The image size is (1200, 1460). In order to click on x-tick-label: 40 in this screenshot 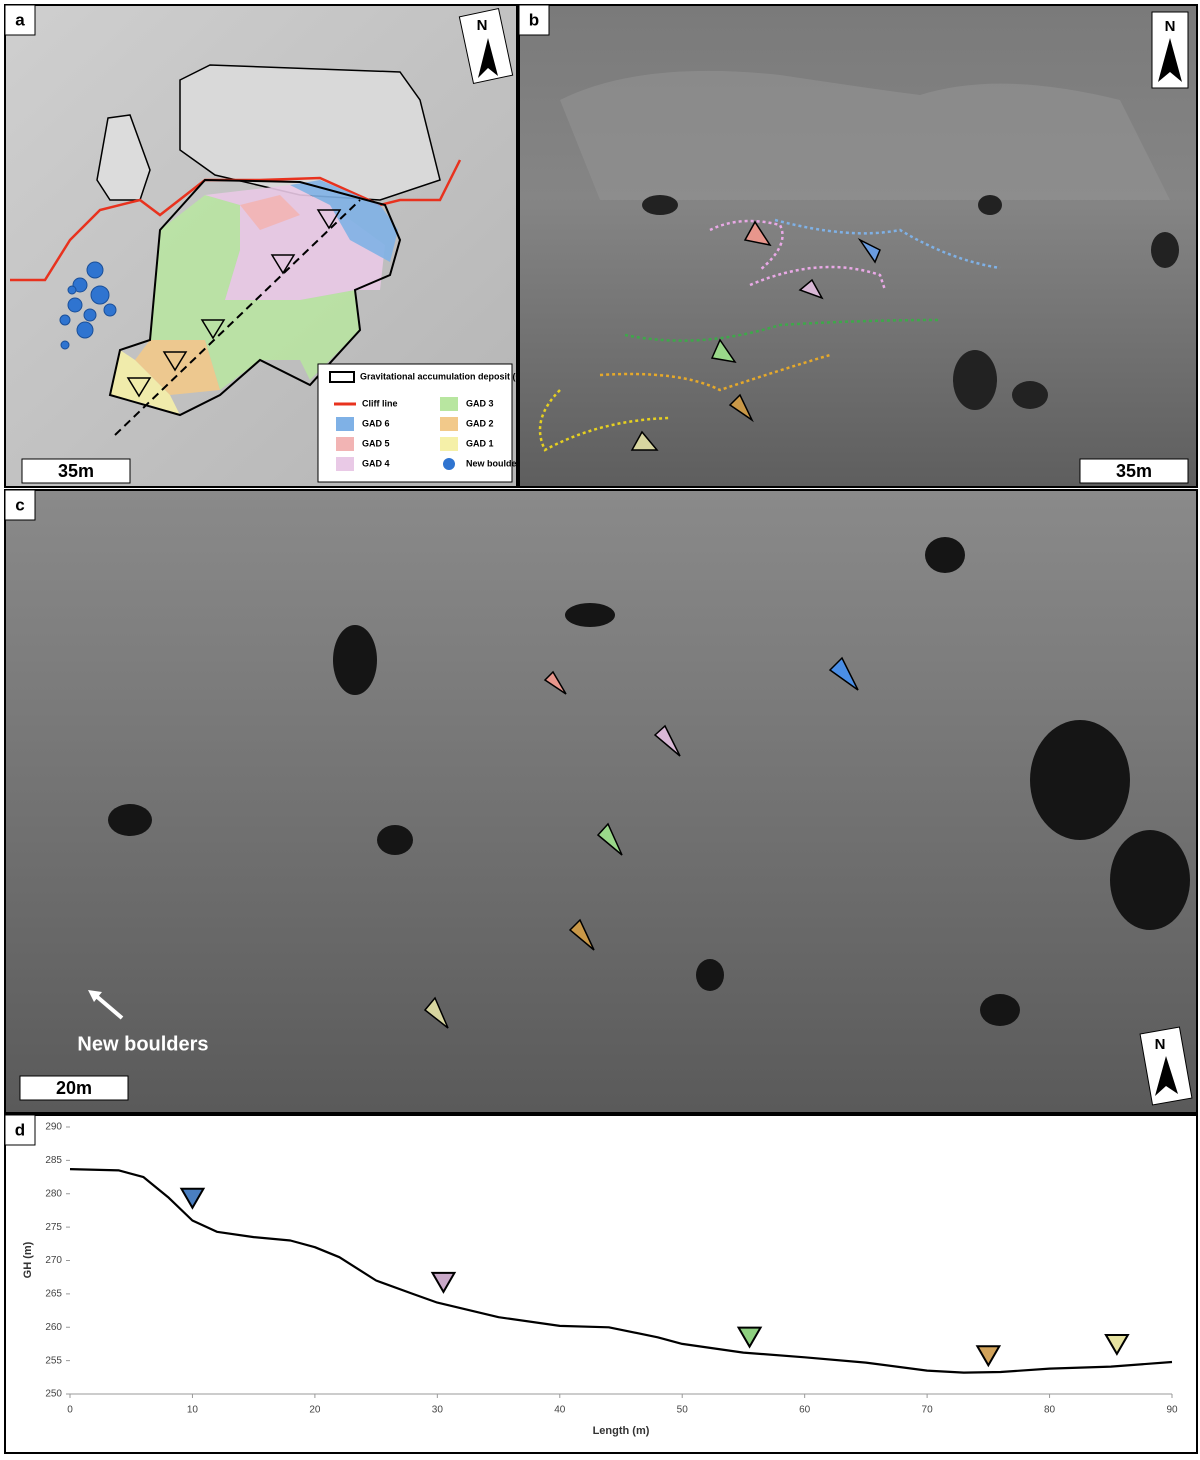, I will do `click(560, 1410)`.